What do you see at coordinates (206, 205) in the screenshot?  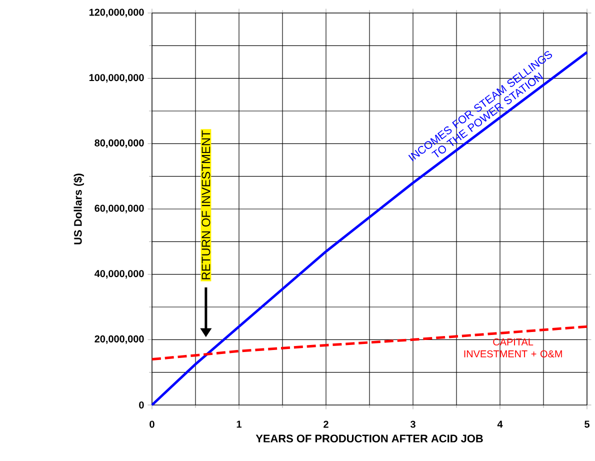 I see `annotation: RETURN OF INVESTMENT` at bounding box center [206, 205].